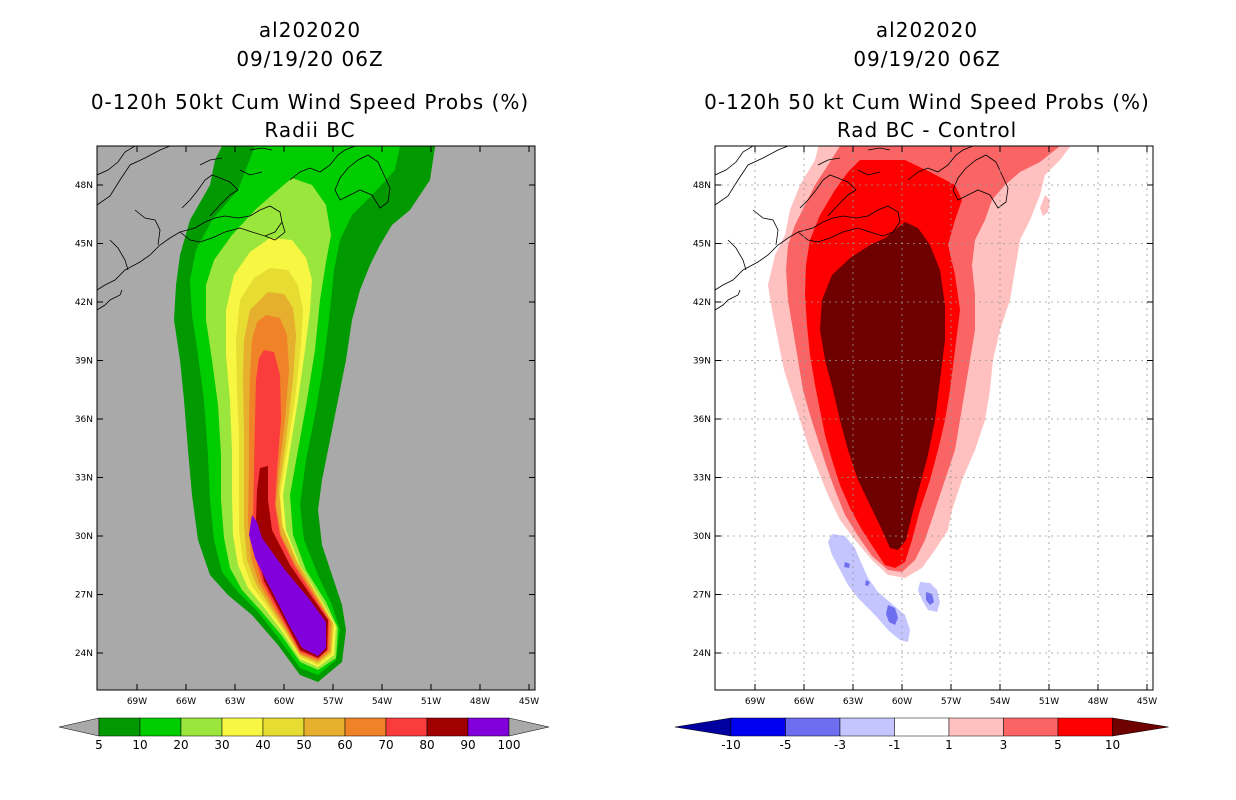  What do you see at coordinates (1004, 745) in the screenshot?
I see `colorbar-label: 3` at bounding box center [1004, 745].